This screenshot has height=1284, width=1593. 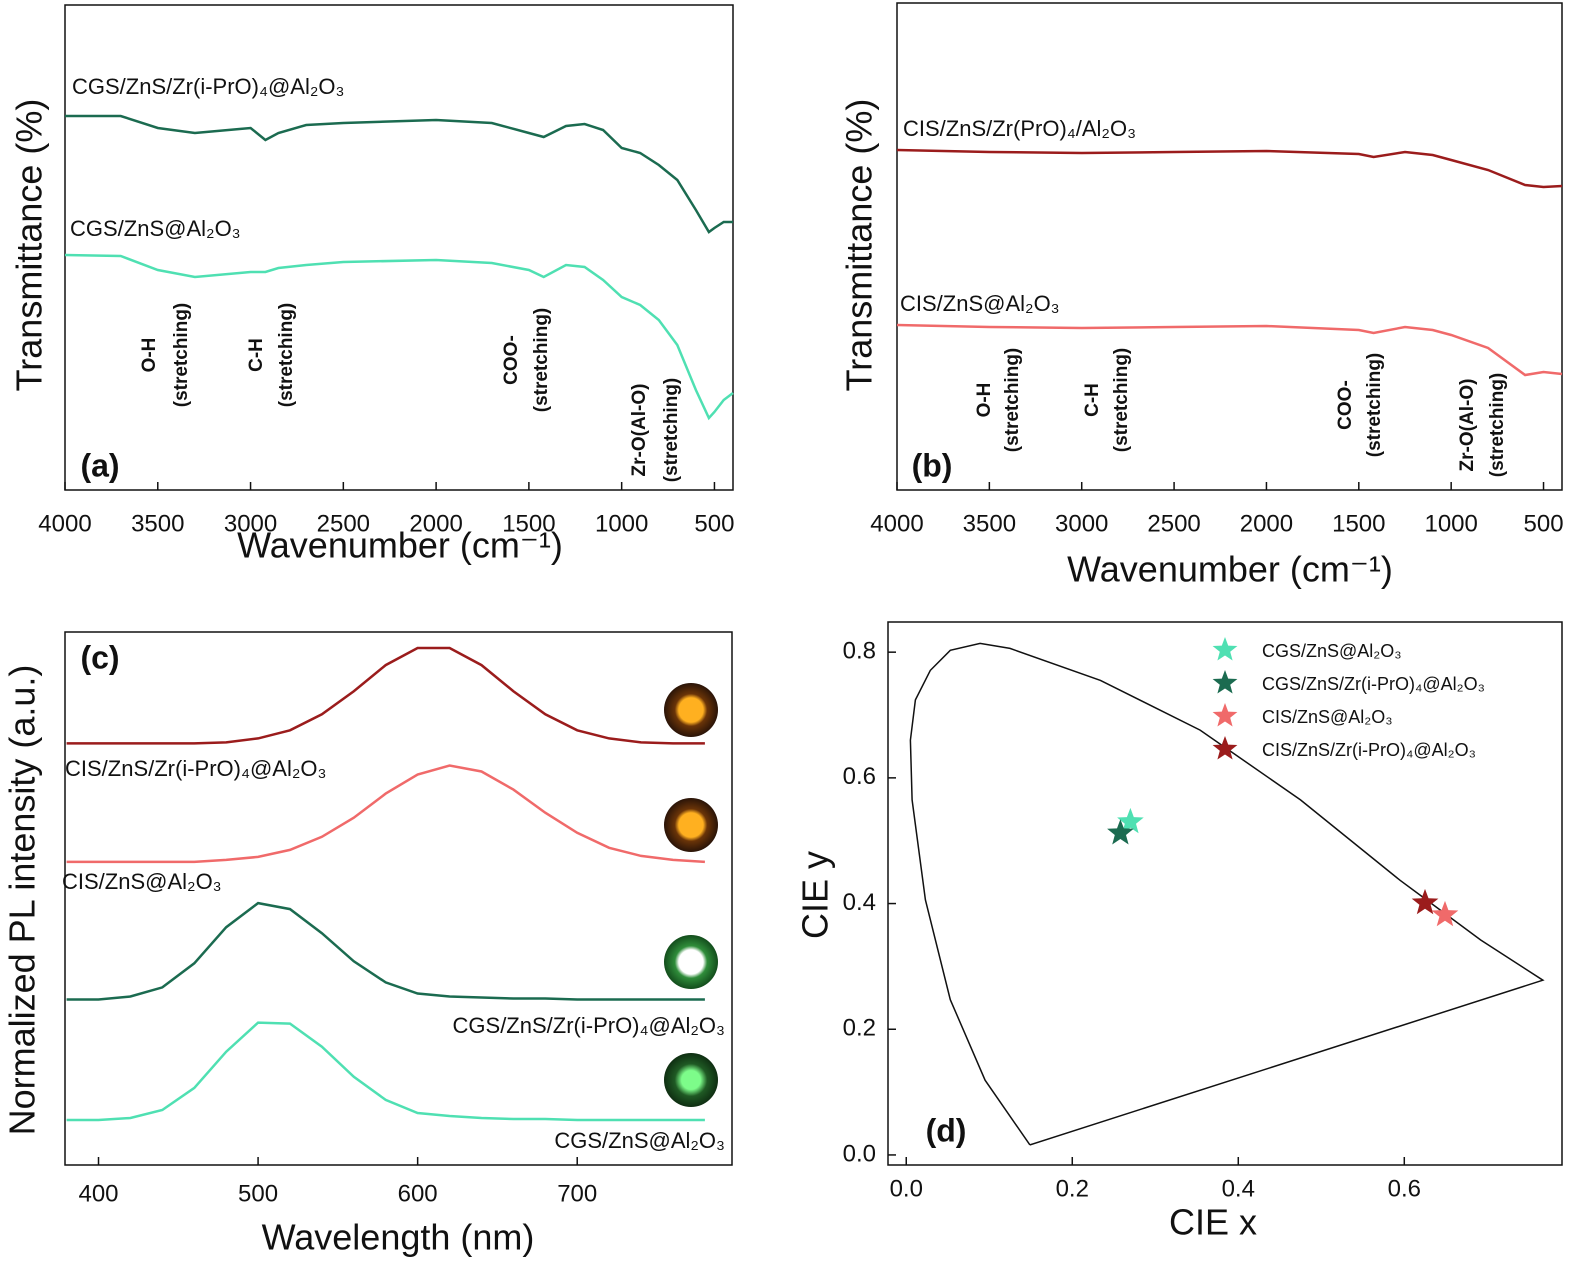 I want to click on sample-photos, so click(x=691, y=895).